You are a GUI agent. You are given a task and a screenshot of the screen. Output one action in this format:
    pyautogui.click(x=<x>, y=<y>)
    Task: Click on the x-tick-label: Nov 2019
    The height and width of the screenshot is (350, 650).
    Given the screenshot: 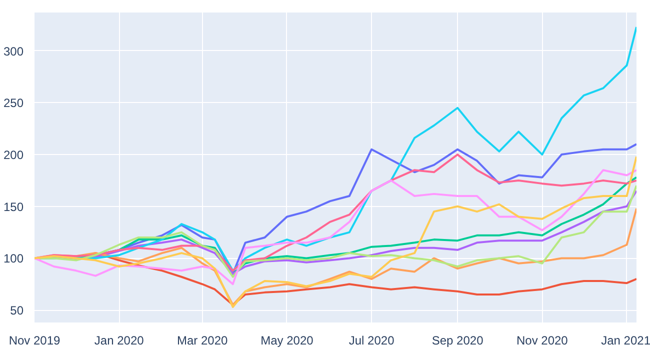 What is the action you would take?
    pyautogui.click(x=34, y=341)
    